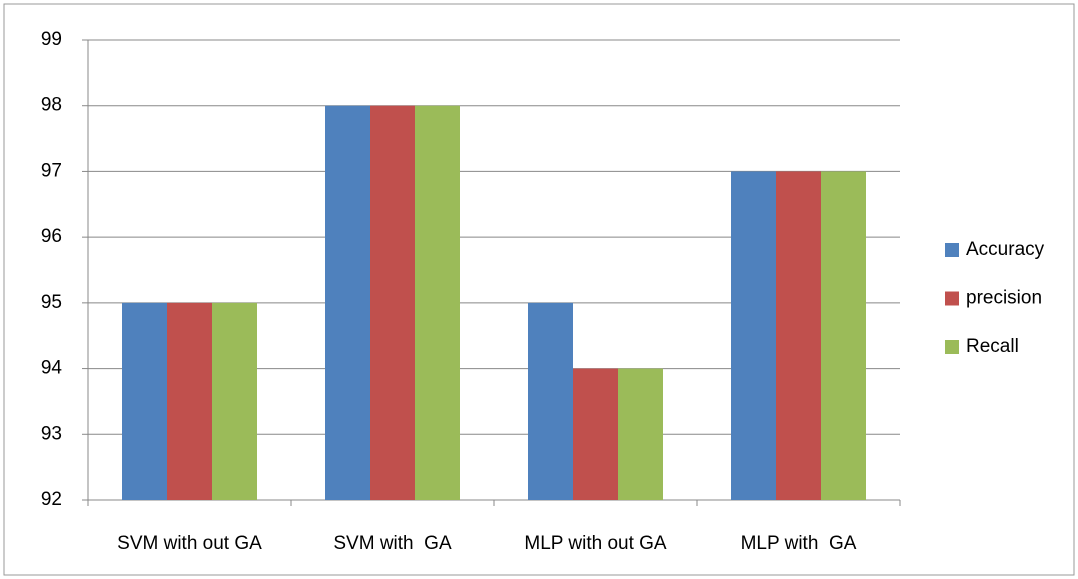 This screenshot has width=1078, height=579. I want to click on x-tick-label: MLP with GA, so click(799, 543).